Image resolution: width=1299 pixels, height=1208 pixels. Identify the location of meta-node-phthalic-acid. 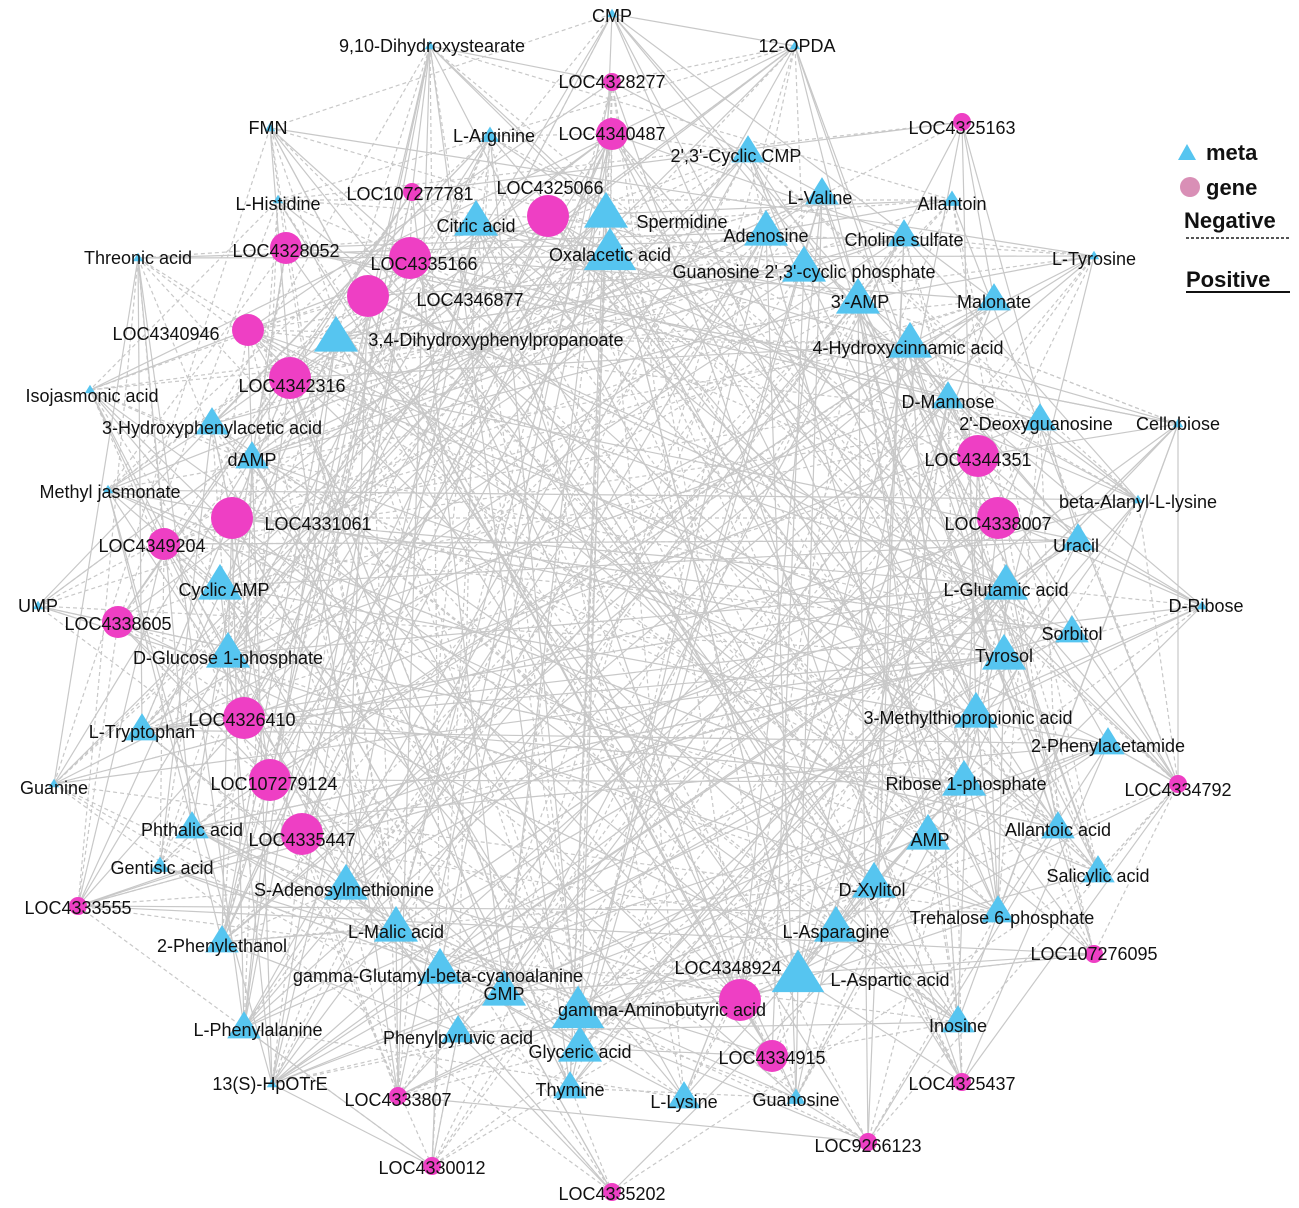
(192, 825).